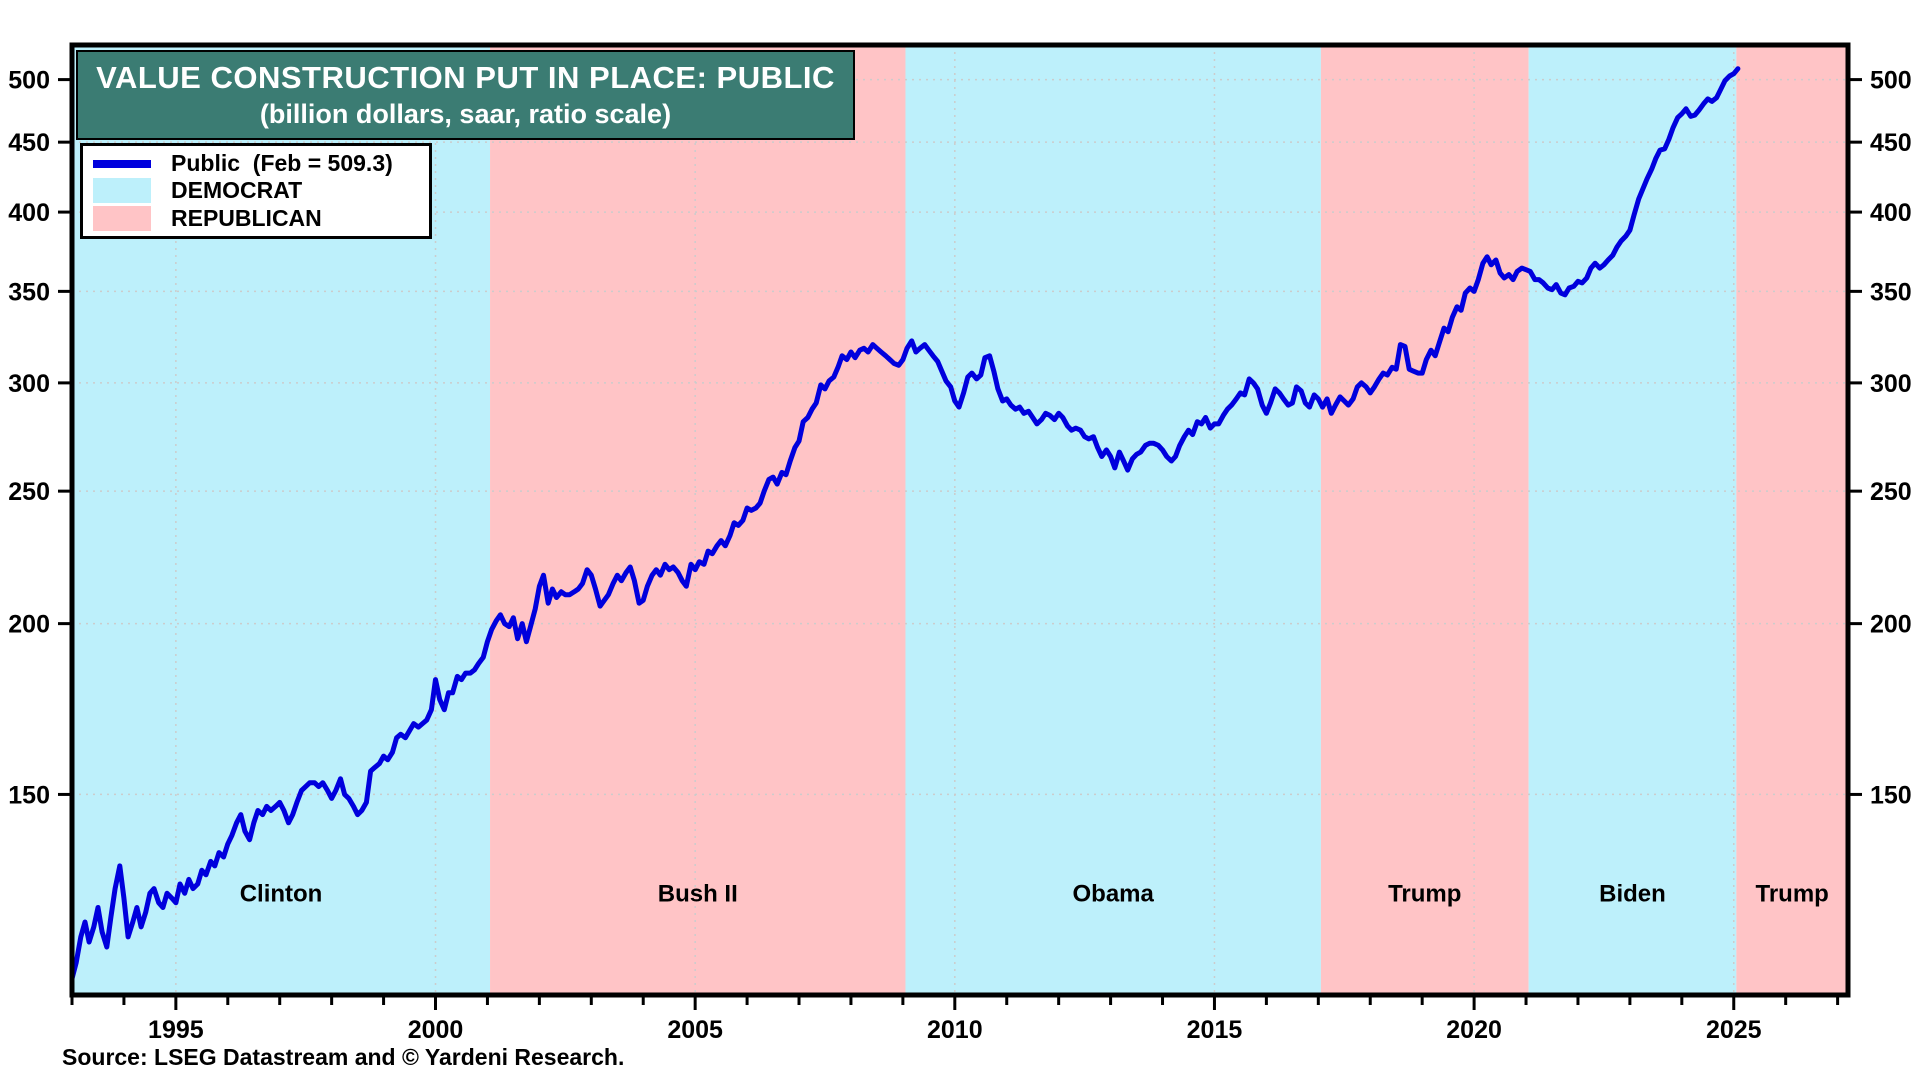 Image resolution: width=1920 pixels, height=1080 pixels. What do you see at coordinates (237, 190) in the screenshot?
I see `legend-label: DEMOCRAT` at bounding box center [237, 190].